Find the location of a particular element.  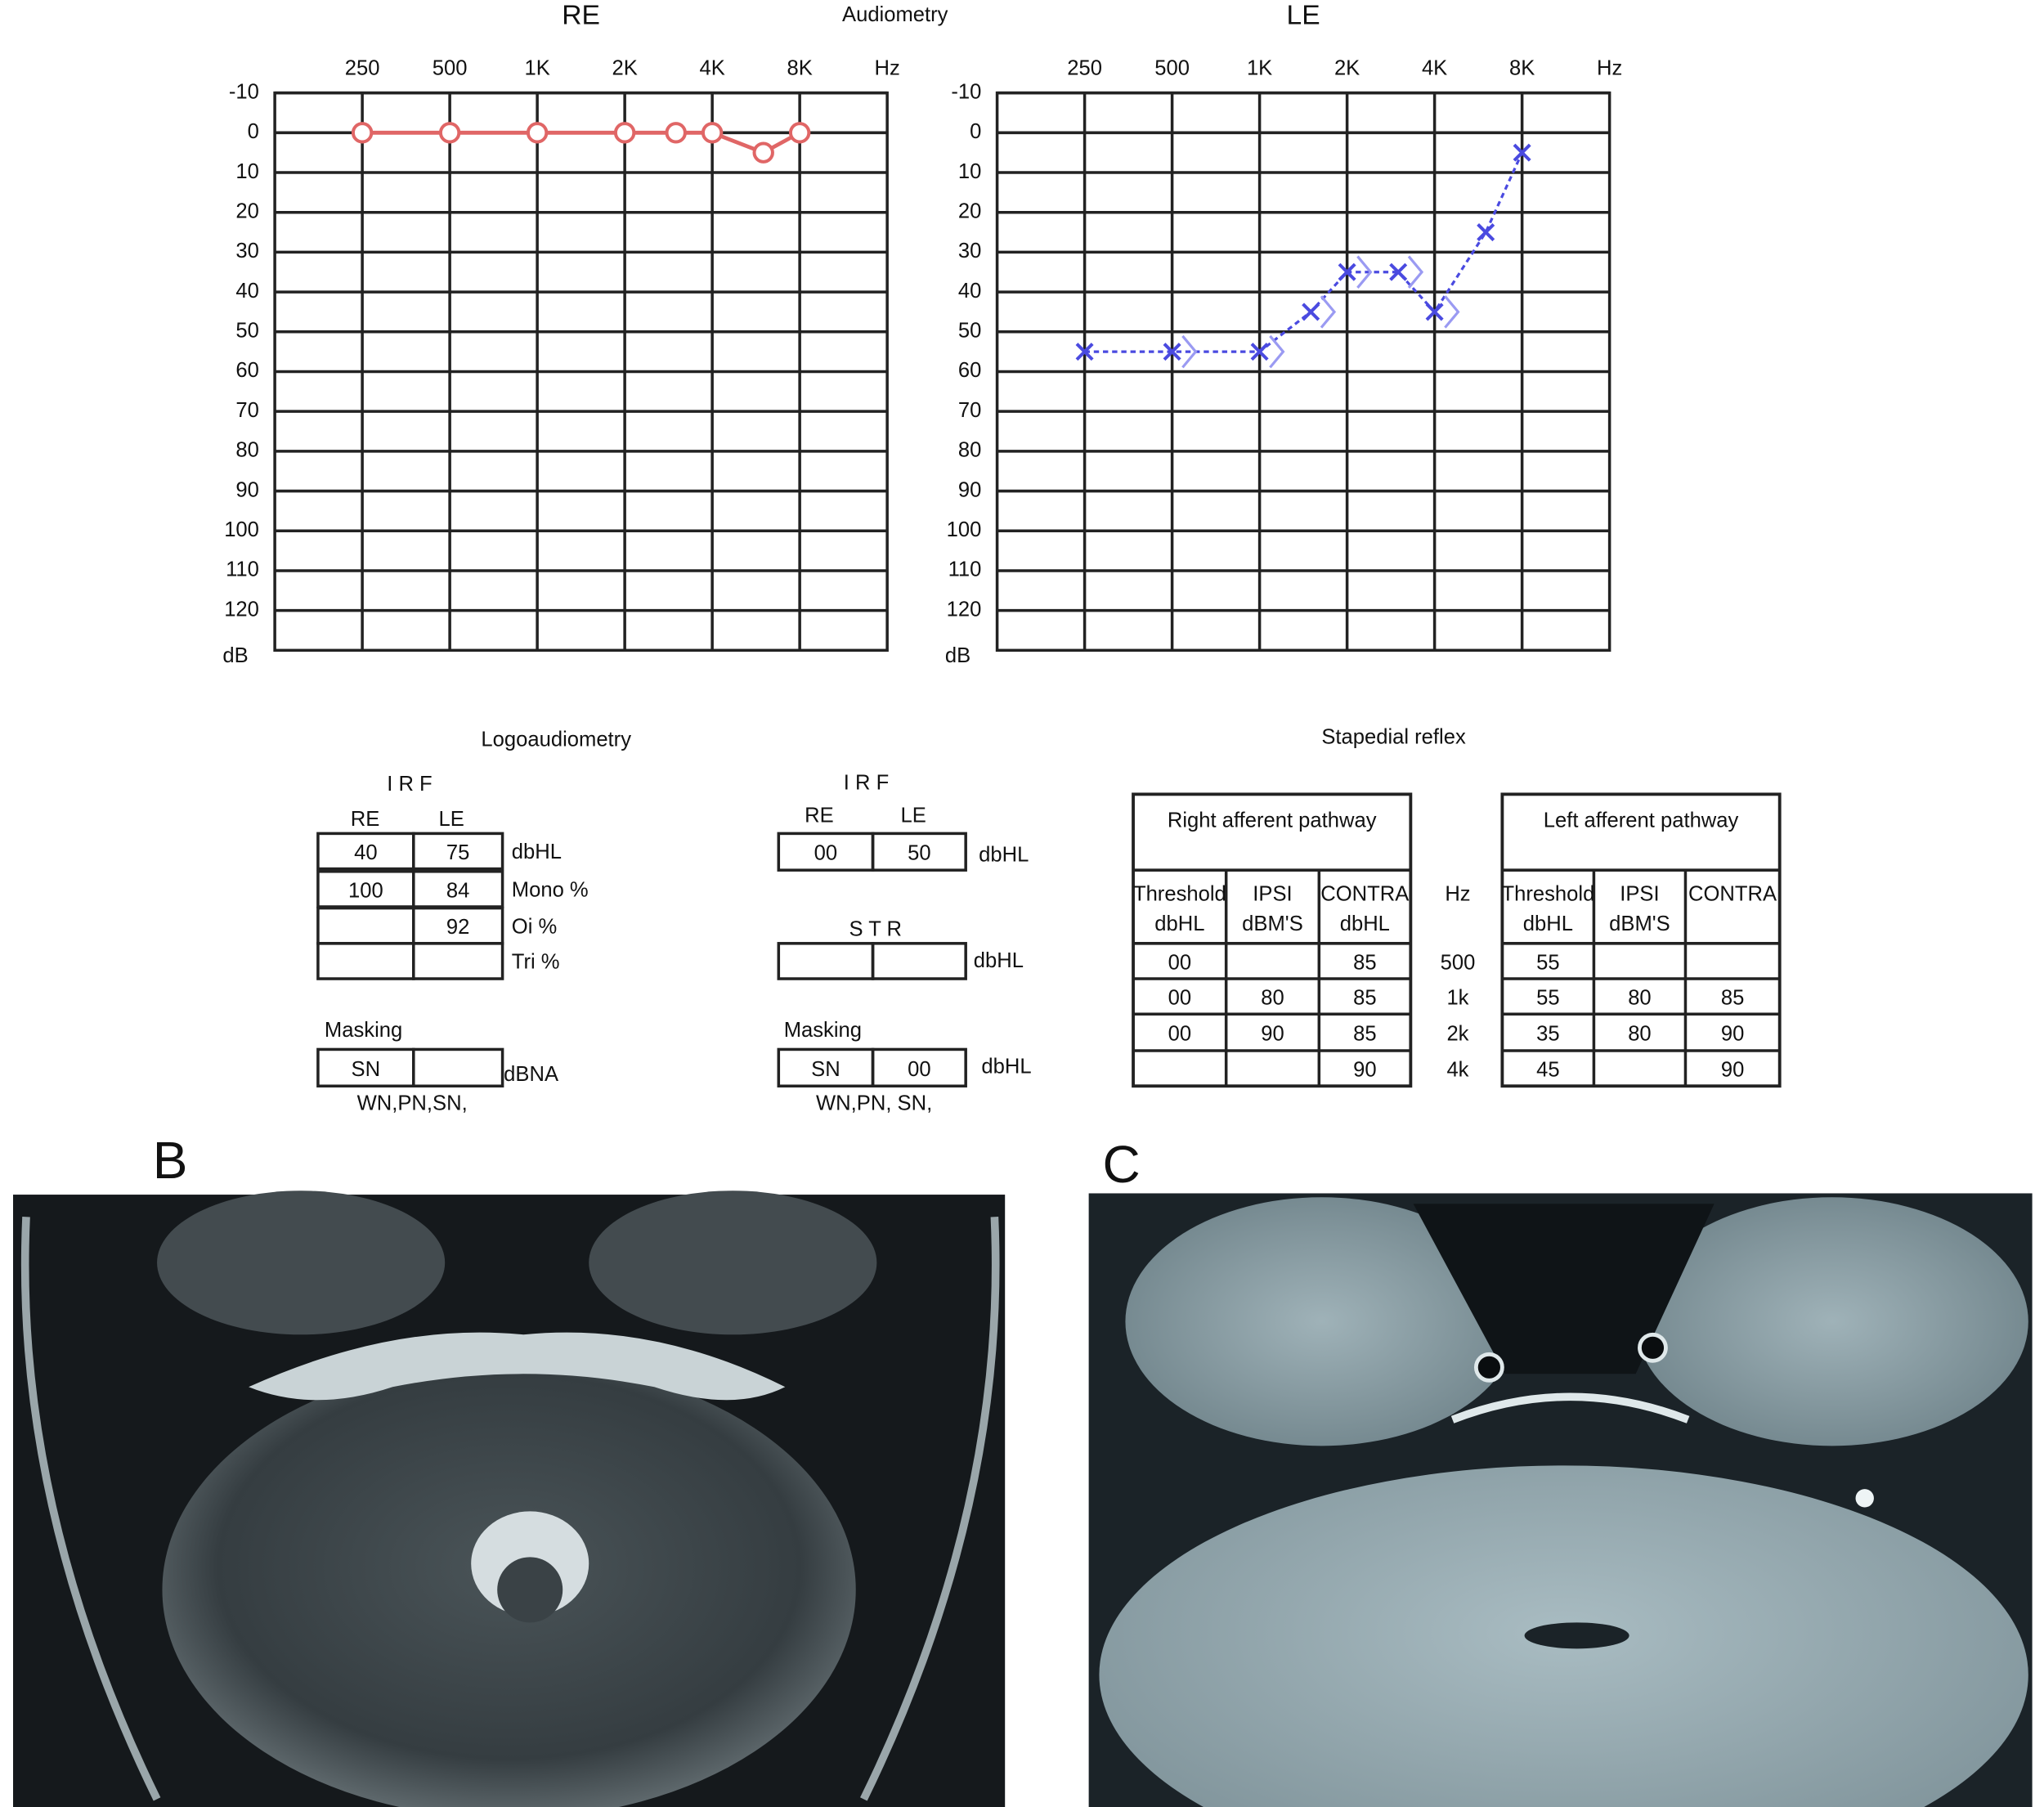

y-tick-label: 90 is located at coordinates (246, 489).